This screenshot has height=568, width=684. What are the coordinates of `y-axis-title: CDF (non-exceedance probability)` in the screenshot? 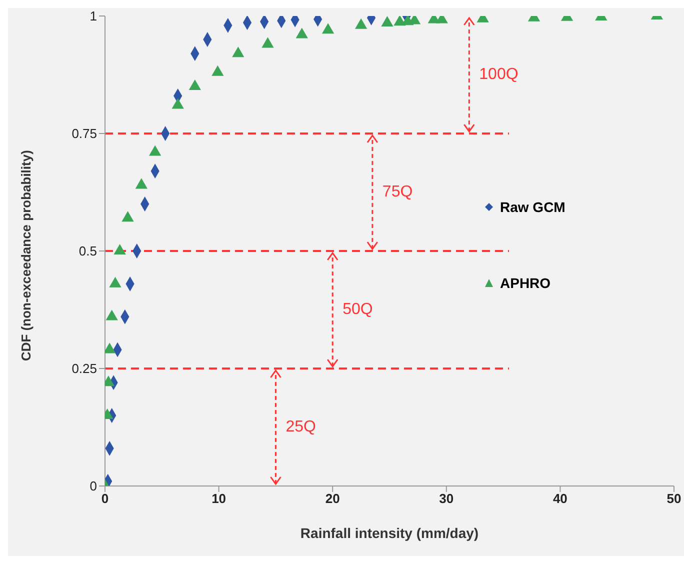 It's located at (26, 255).